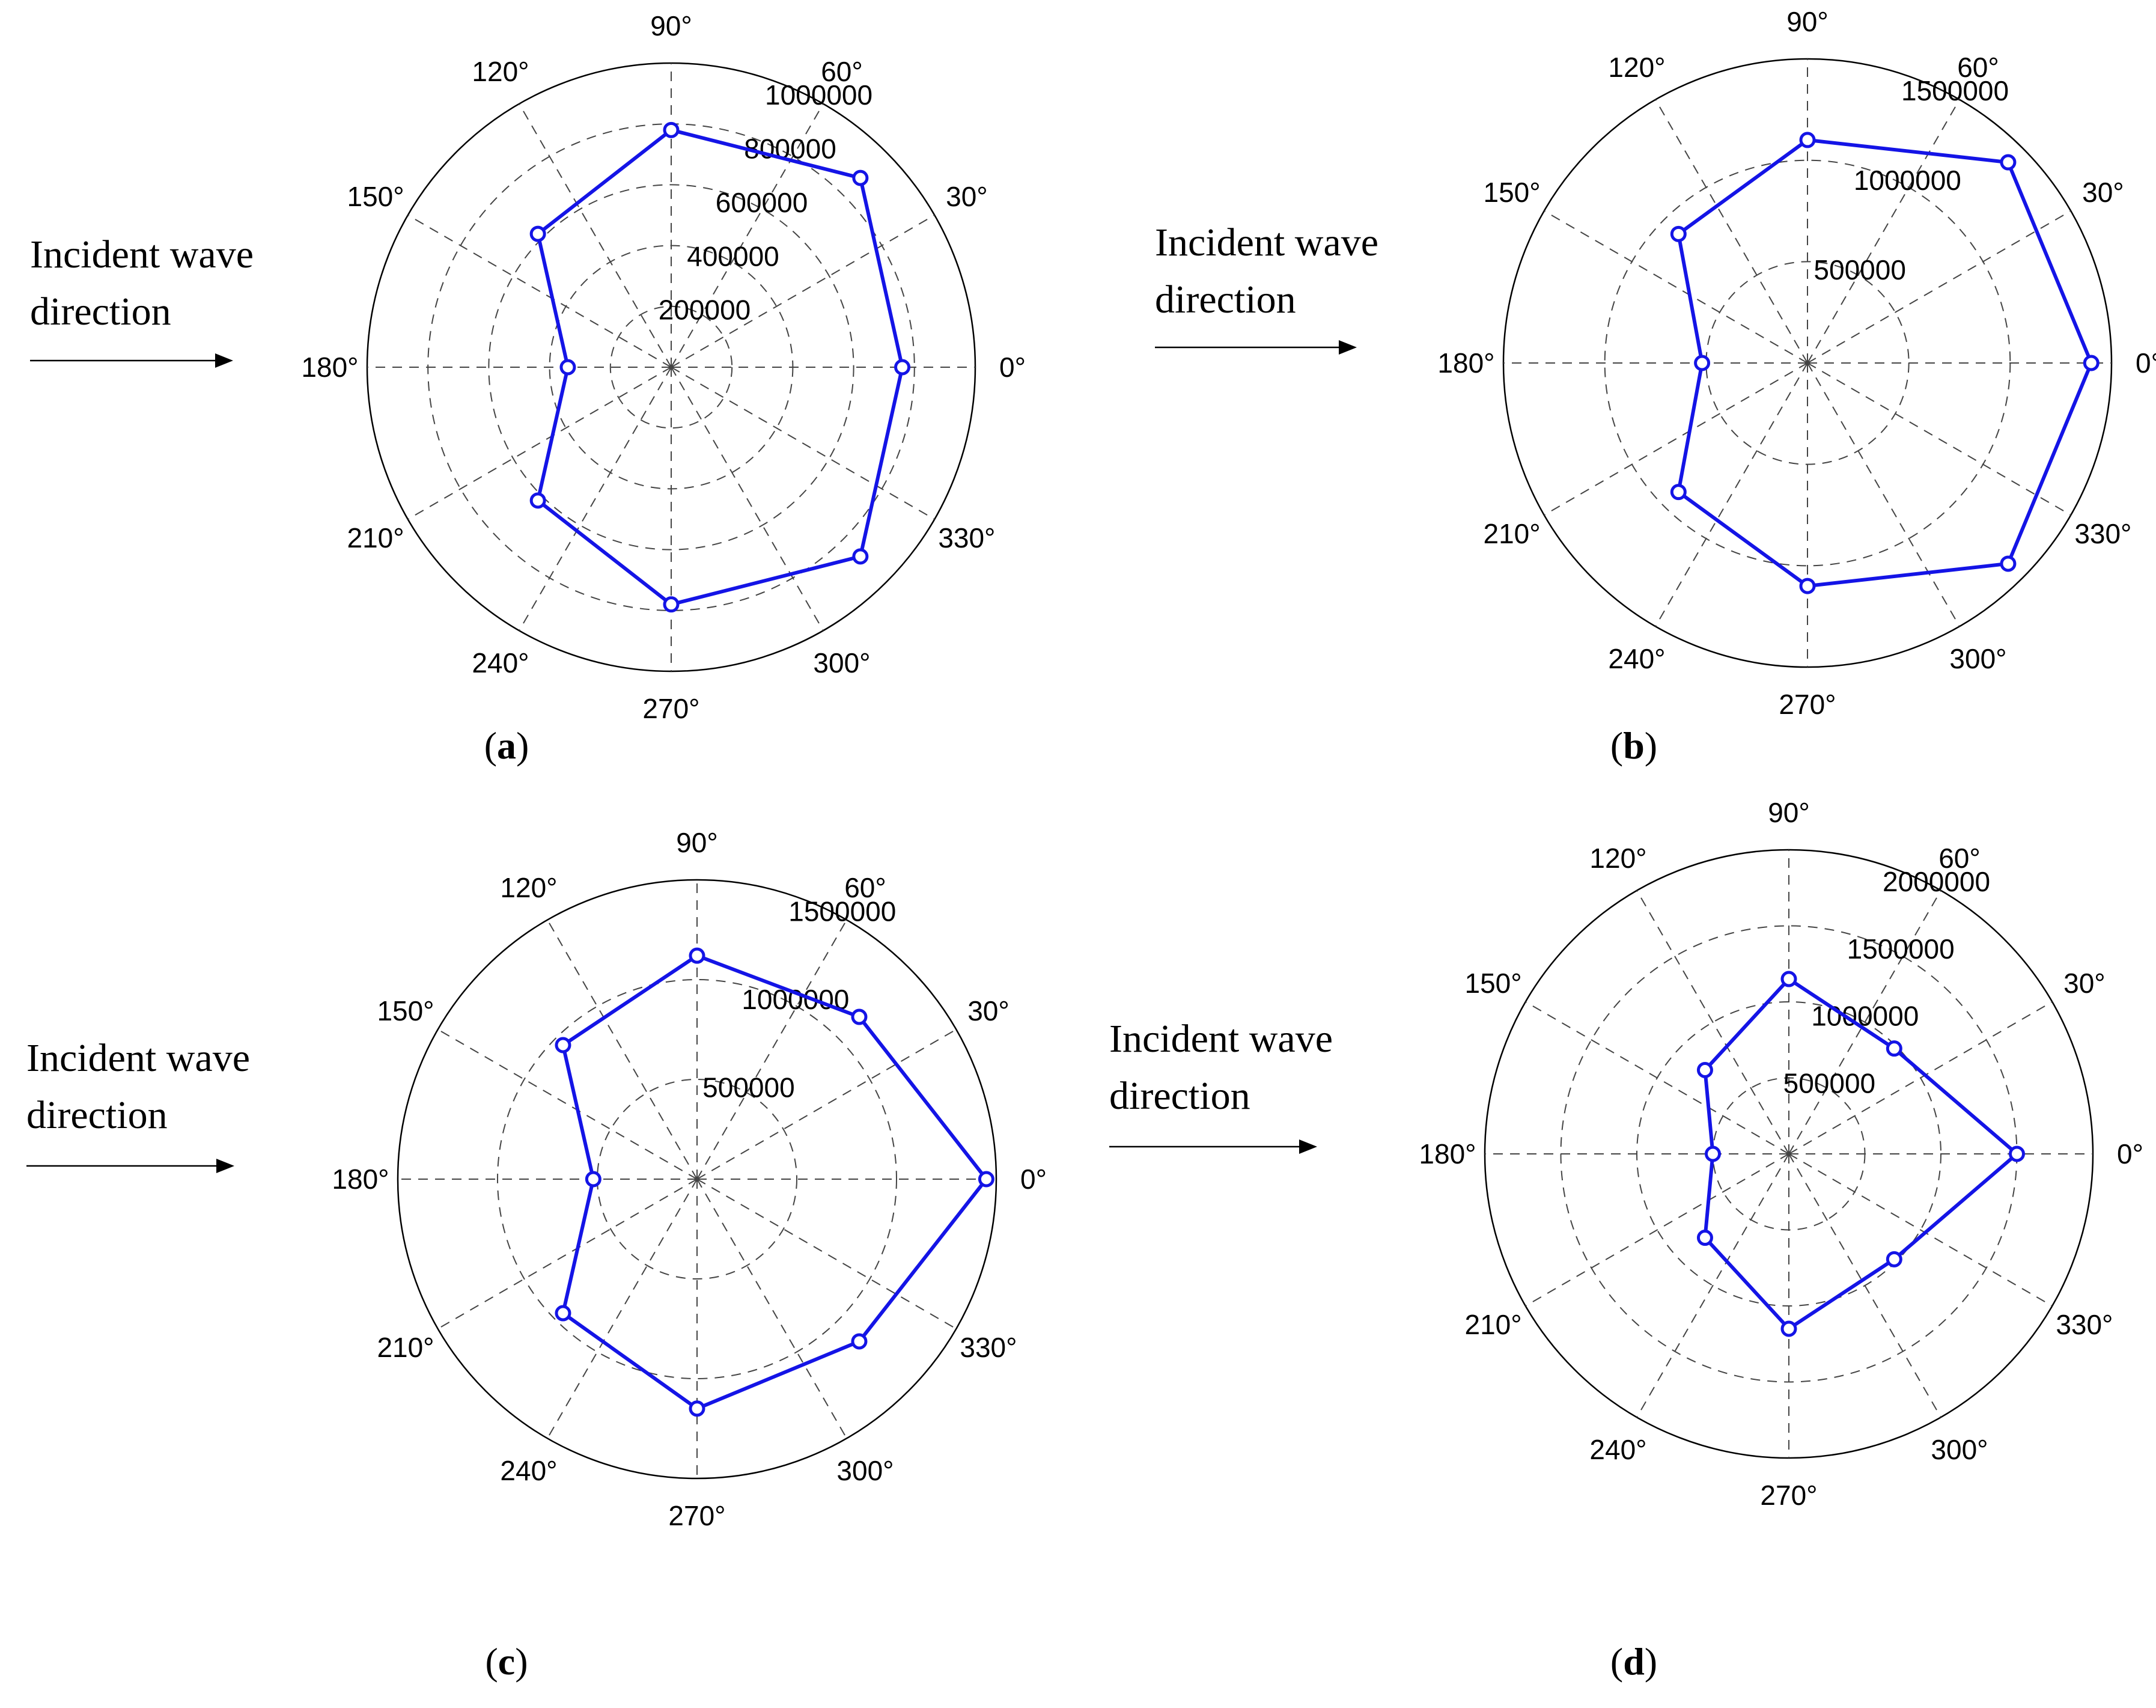 The width and height of the screenshot is (2156, 1708). What do you see at coordinates (506, 1662) in the screenshot?
I see `caption-letter: c` at bounding box center [506, 1662].